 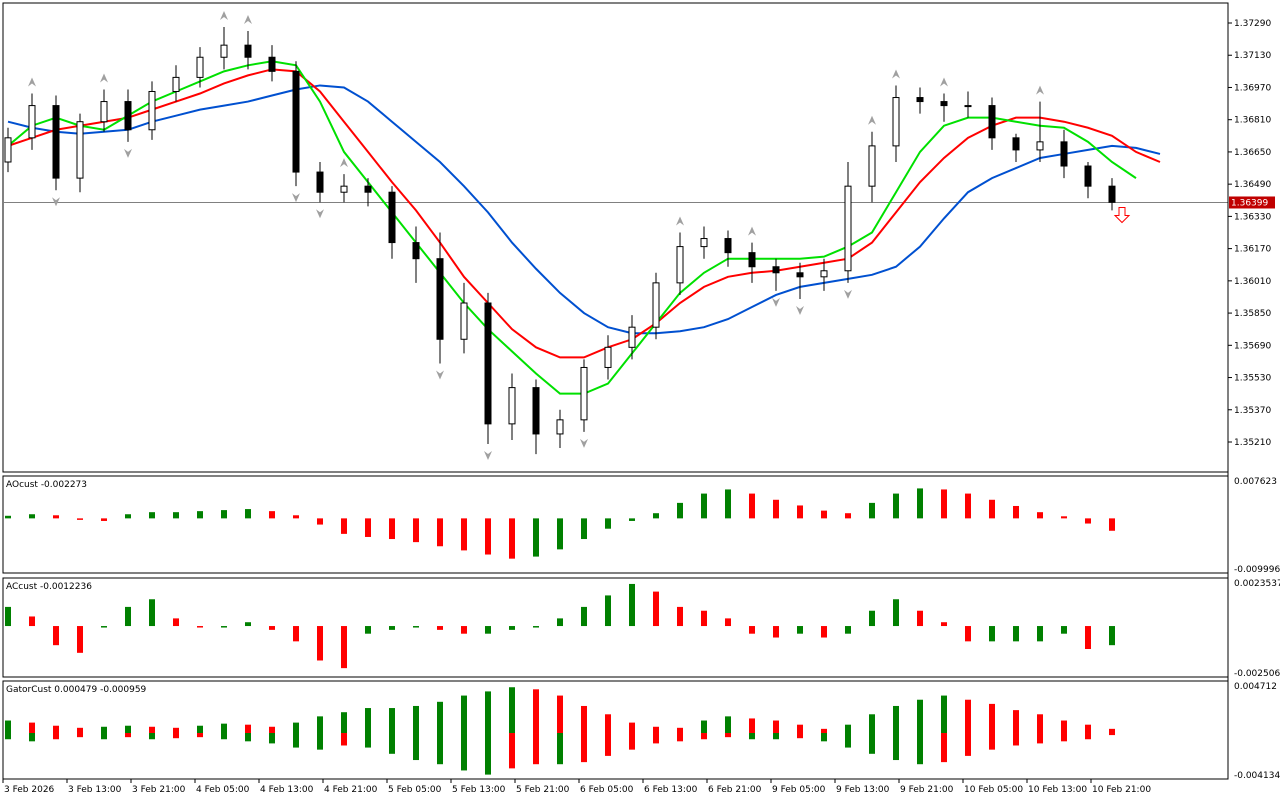 What do you see at coordinates (1252, 411) in the screenshot?
I see `price-tick-label: 1.35370` at bounding box center [1252, 411].